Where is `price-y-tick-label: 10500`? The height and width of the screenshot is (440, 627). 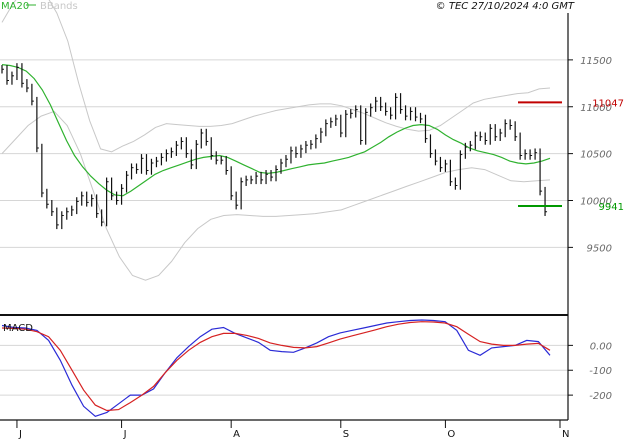
price-y-tick-label: 10500 is located at coordinates (596, 155).